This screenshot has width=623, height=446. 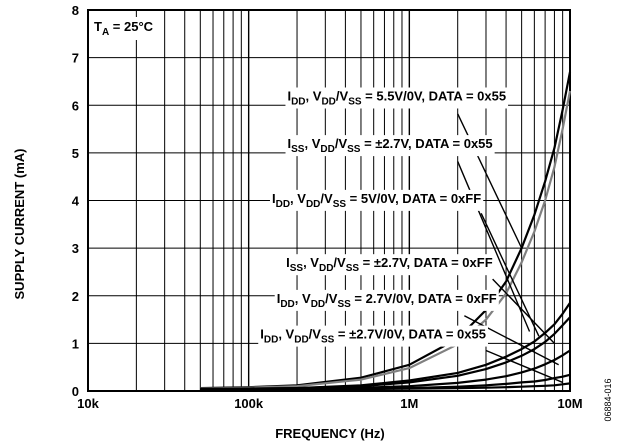 I want to click on condition-label: TA = 25°C, so click(x=124, y=28).